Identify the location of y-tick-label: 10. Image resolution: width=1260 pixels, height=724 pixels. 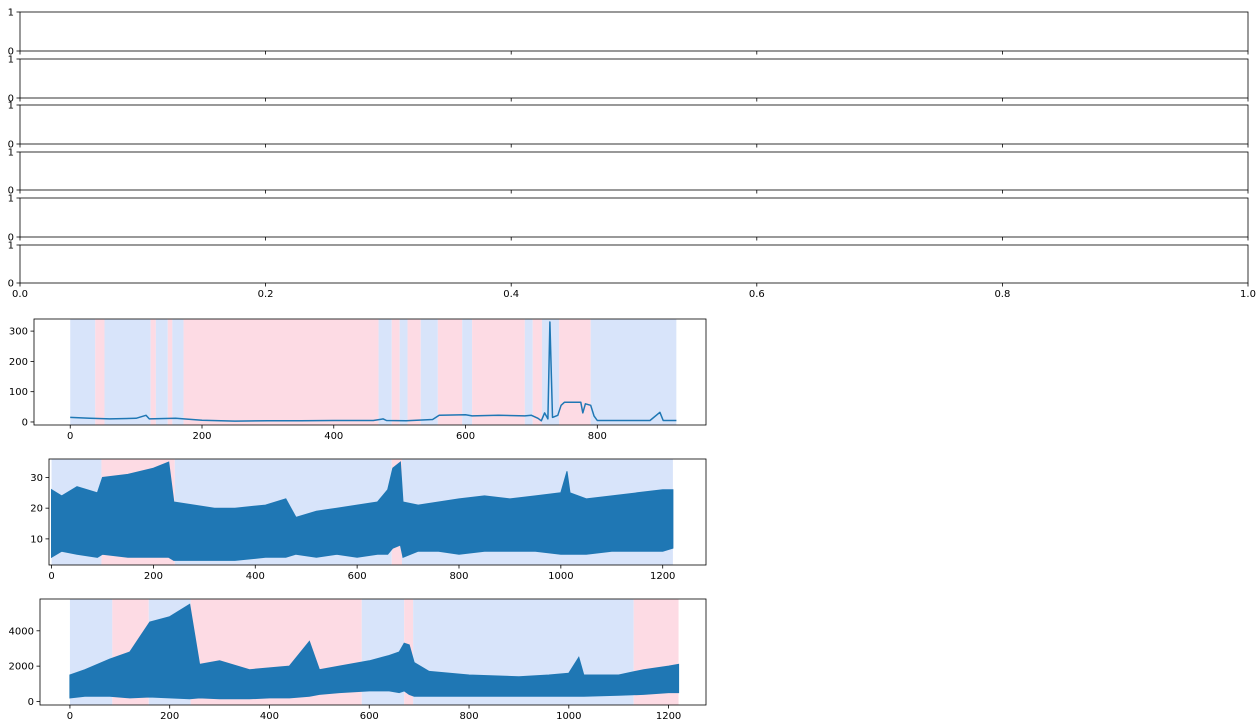
(36, 539).